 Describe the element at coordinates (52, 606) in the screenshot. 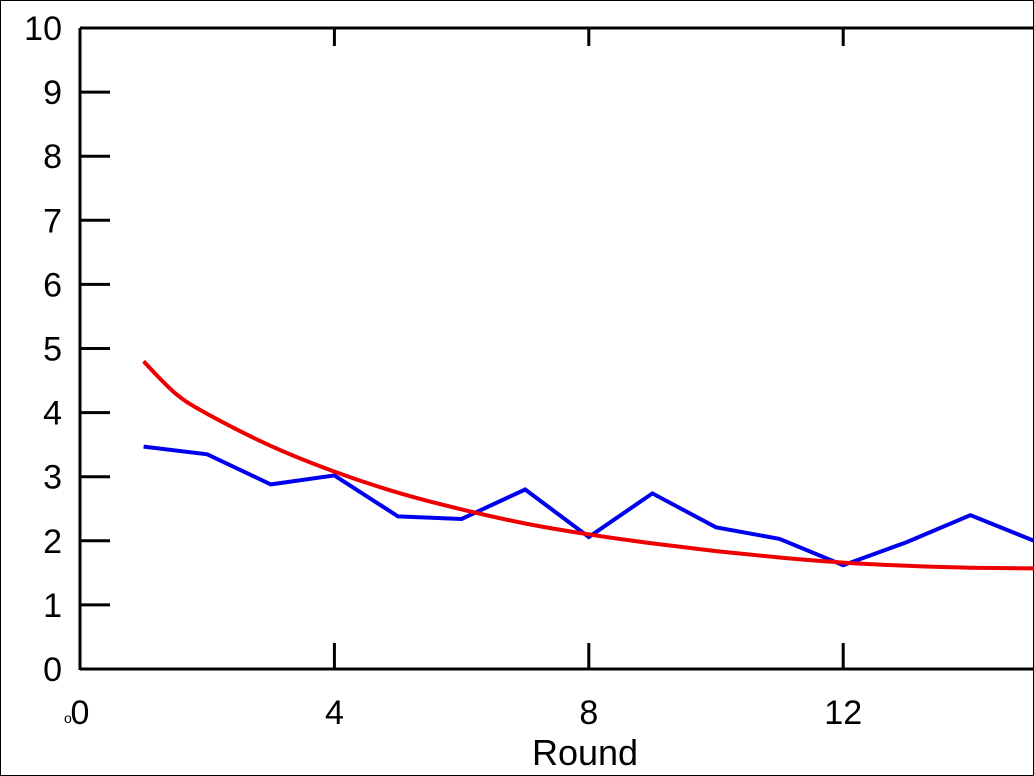

I see `y-tick-label-1: 1` at that location.